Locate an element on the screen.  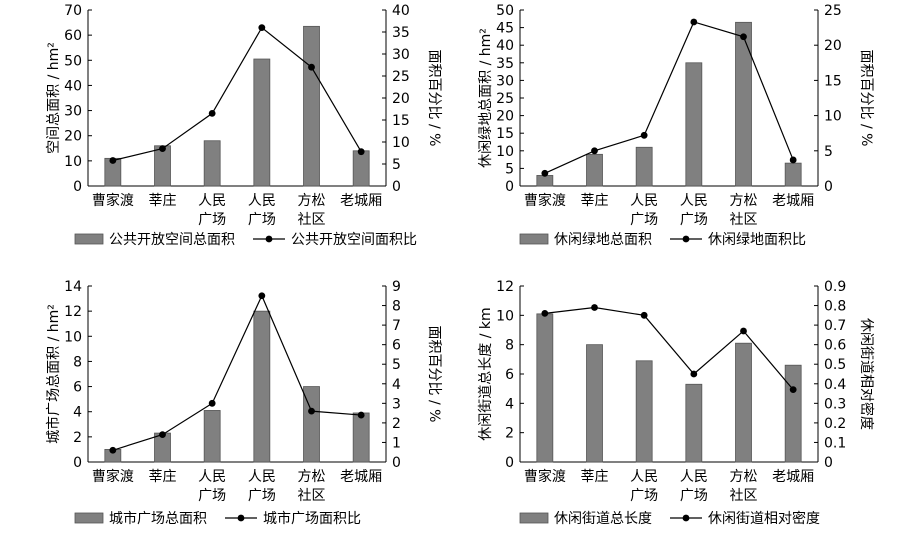
left-y-tick-label: 35 is located at coordinates (505, 64).